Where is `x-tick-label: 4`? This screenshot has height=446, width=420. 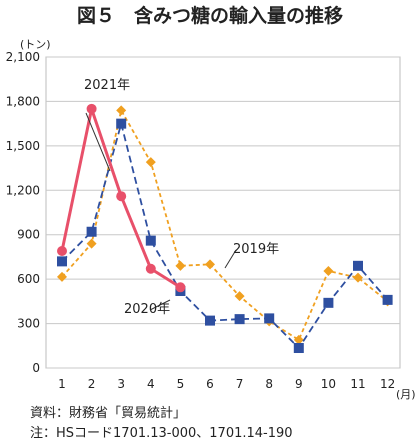 x-tick-label: 4 is located at coordinates (151, 384).